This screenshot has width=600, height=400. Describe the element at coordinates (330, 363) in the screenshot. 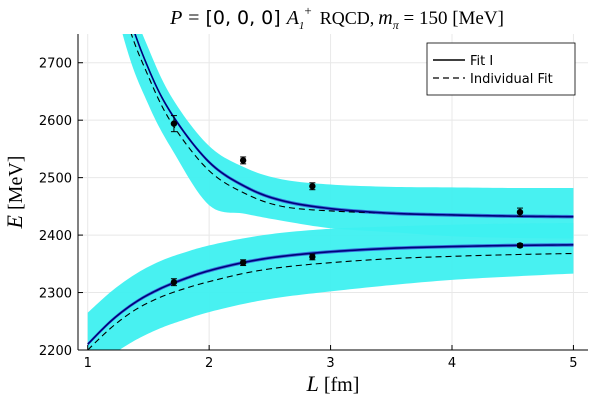

I see `x-tick-label: 3` at that location.